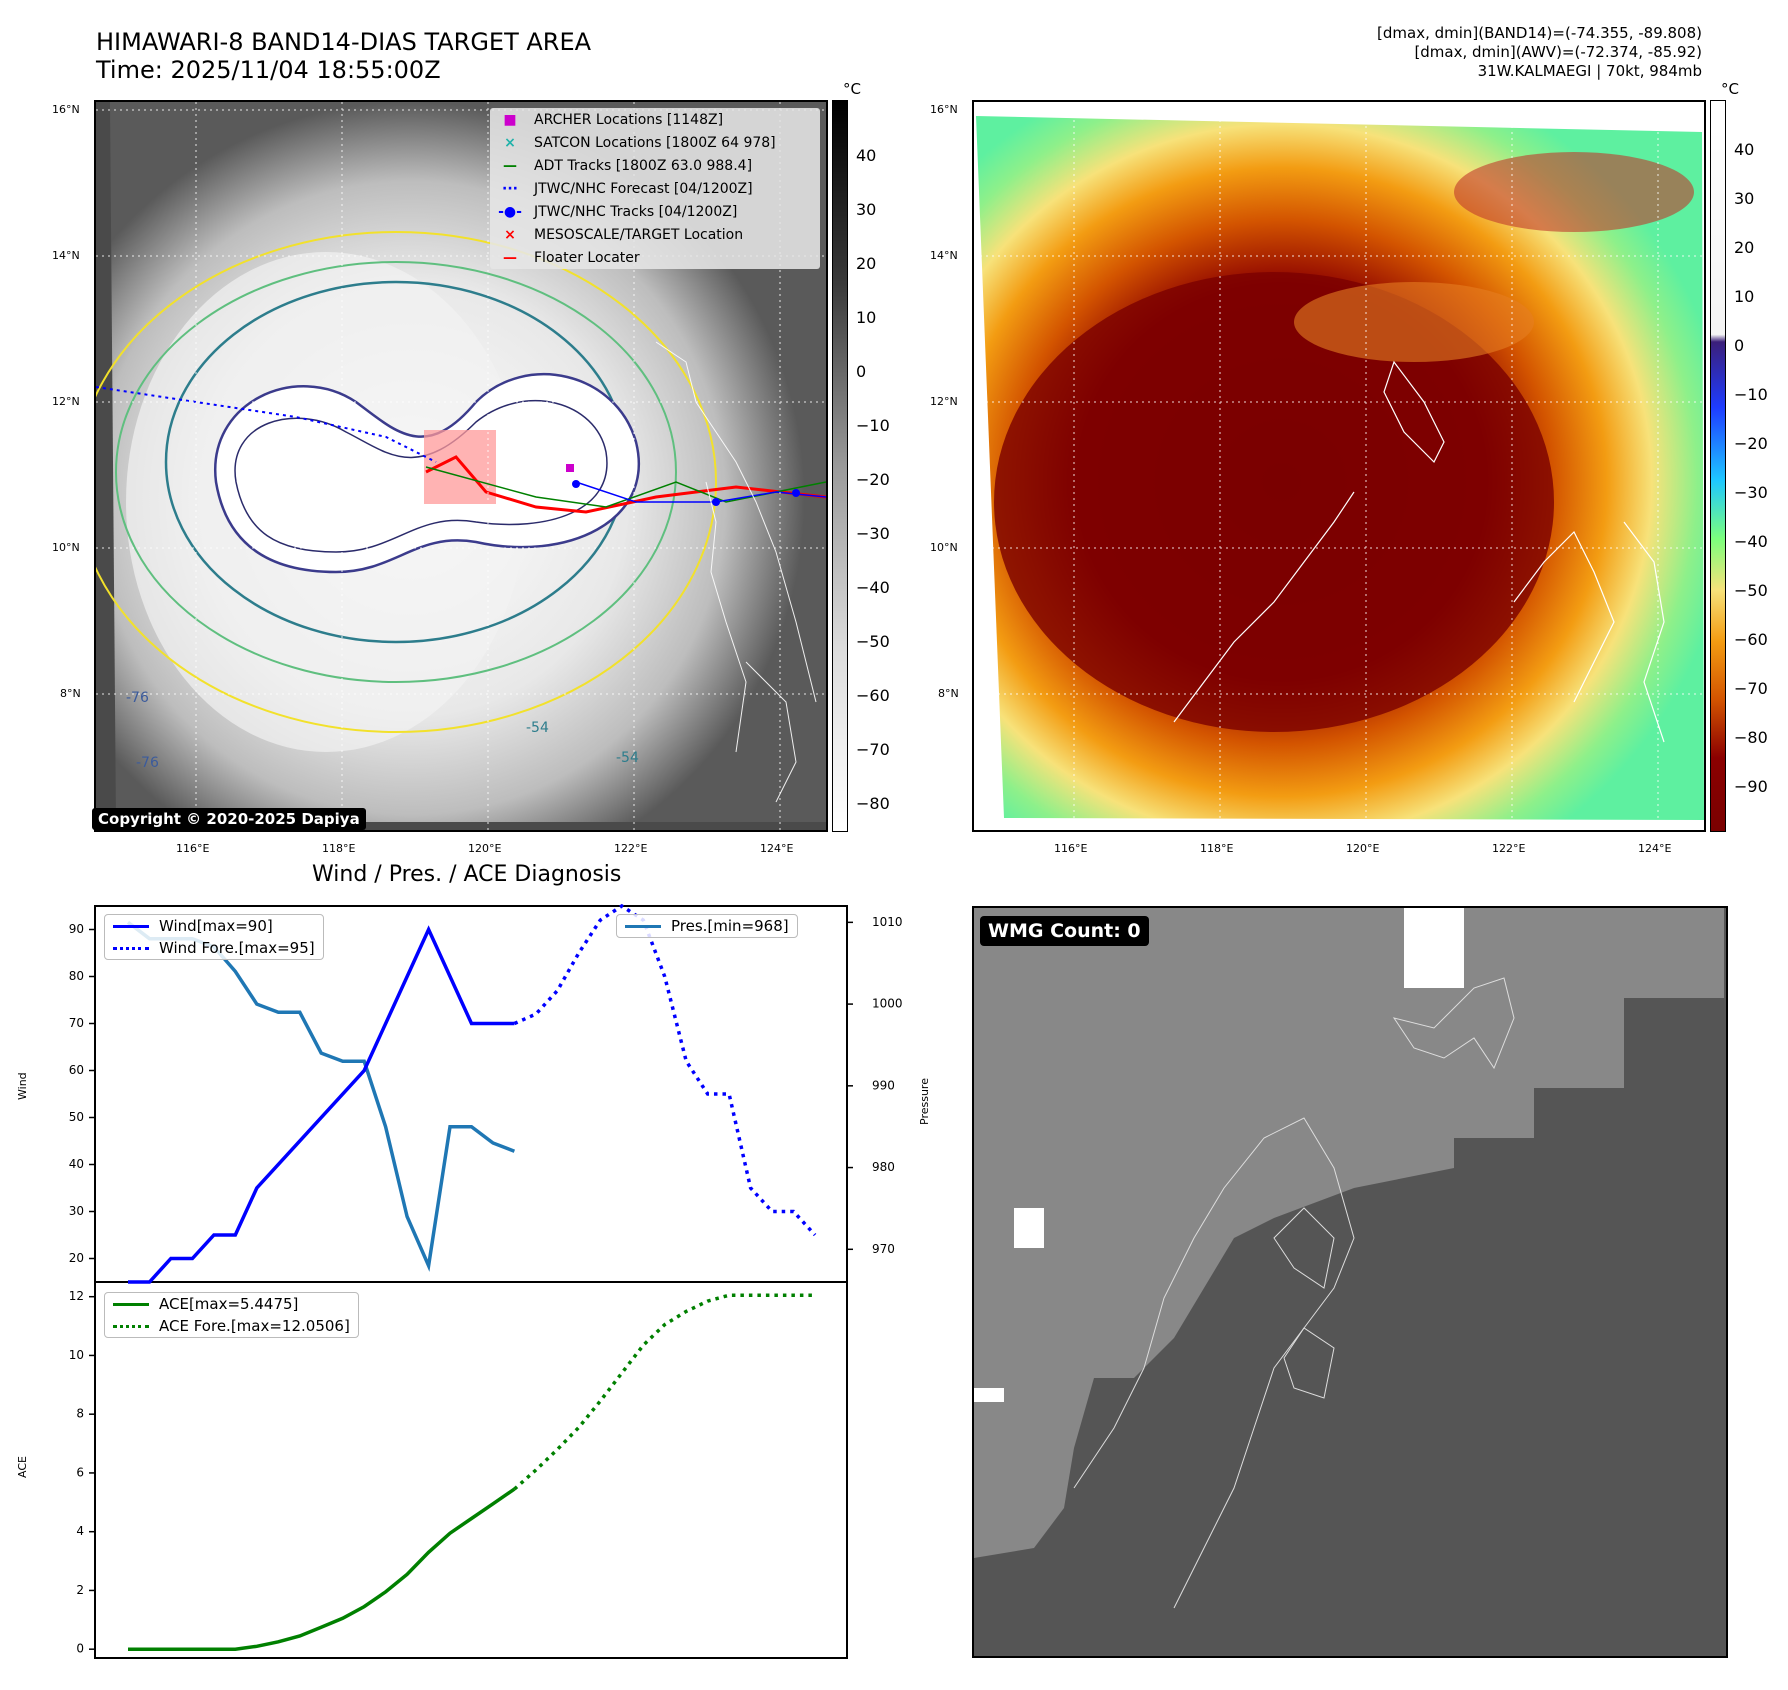  What do you see at coordinates (883, 1085) in the screenshot?
I see `axis-tick-label: 990` at bounding box center [883, 1085].